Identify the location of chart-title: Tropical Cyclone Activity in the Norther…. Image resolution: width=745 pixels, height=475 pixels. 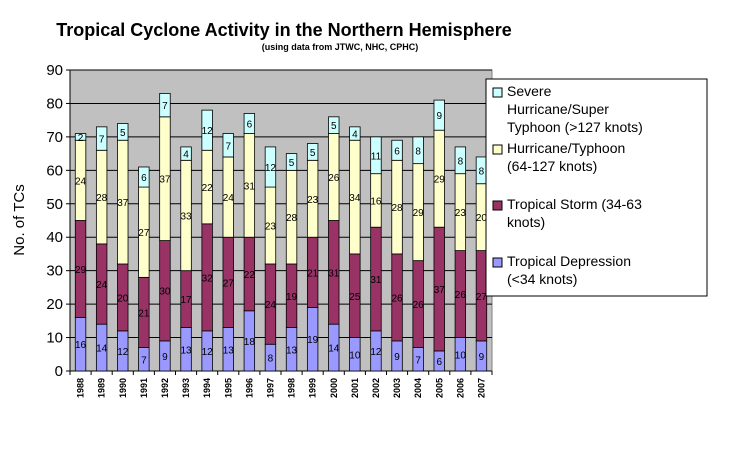
(283, 30).